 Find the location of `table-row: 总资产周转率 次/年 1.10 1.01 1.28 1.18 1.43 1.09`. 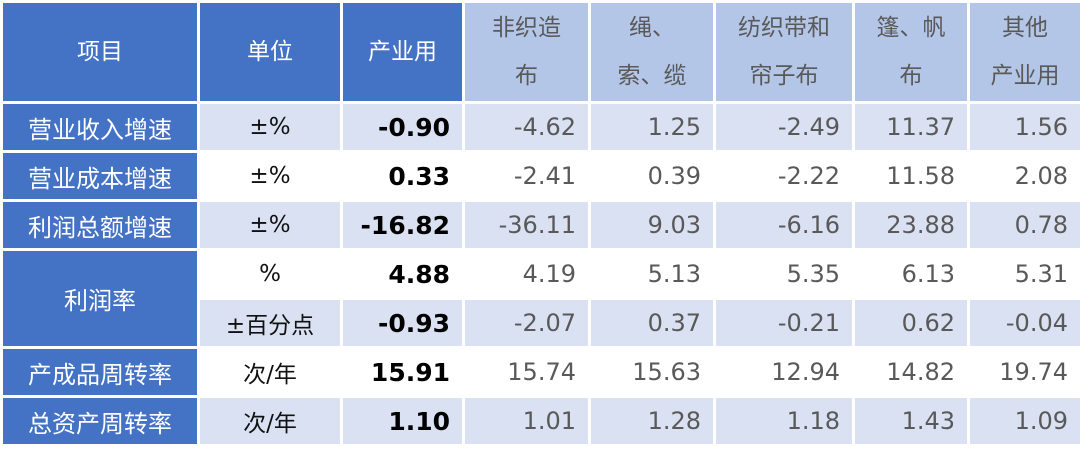

table-row: 总资产周转率 次/年 1.10 1.01 1.28 1.18 1.43 1.09 is located at coordinates (540, 421).